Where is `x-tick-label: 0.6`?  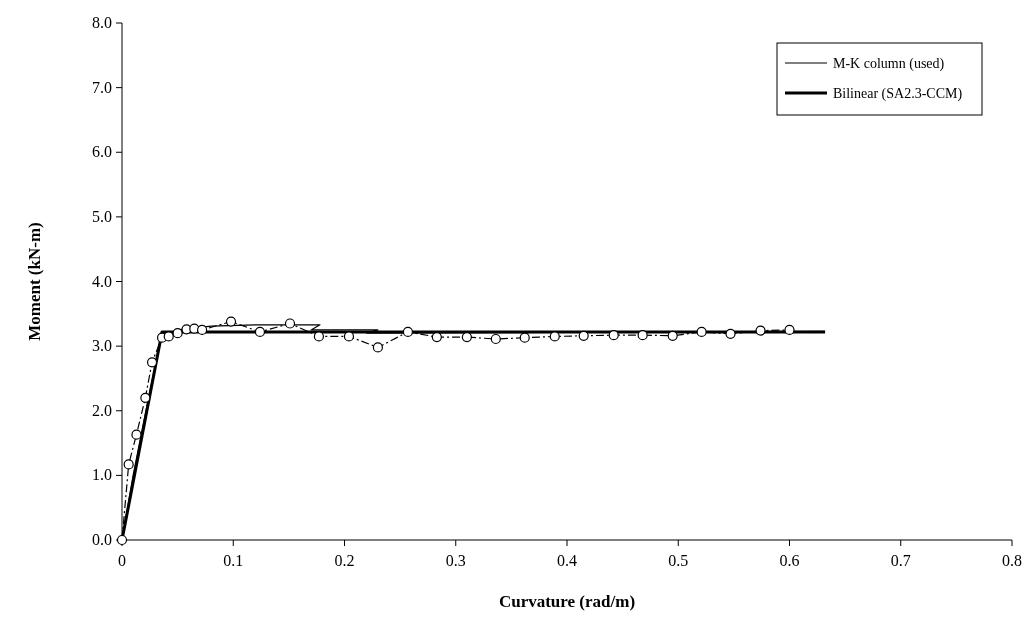 x-tick-label: 0.6 is located at coordinates (789, 560).